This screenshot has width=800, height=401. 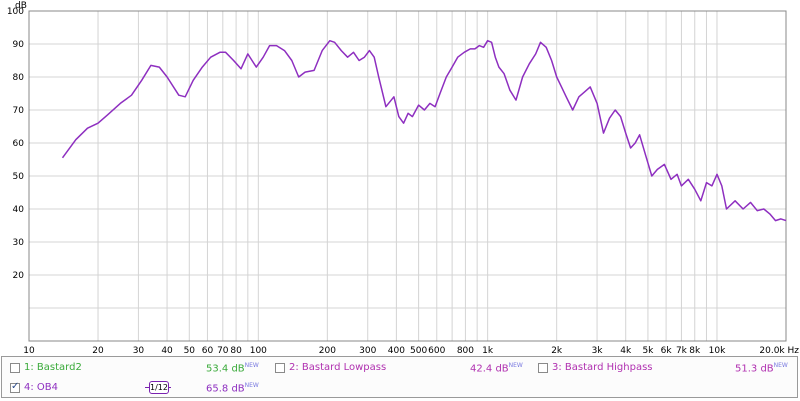 I want to click on x-tick-label: 1k, so click(x=488, y=351).